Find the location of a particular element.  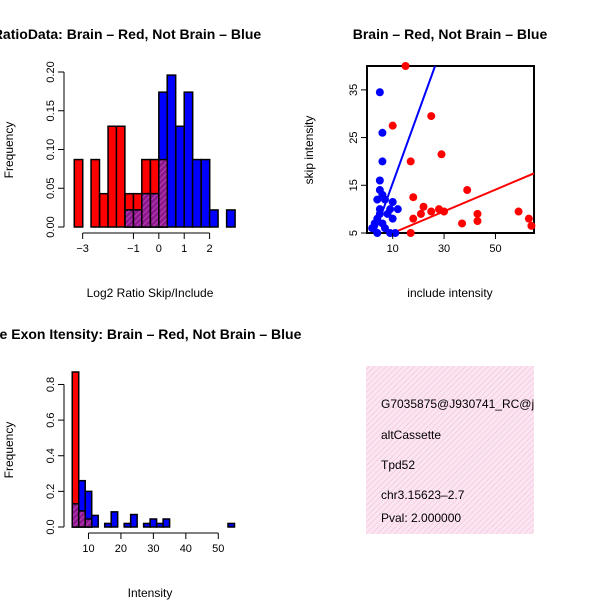

info-probe-id: G7035875@J930741_RC@j_at is located at coordinates (466, 404).